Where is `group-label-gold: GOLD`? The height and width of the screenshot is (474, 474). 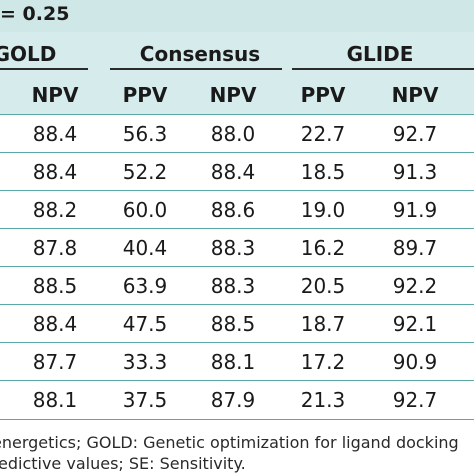 group-label-gold: GOLD is located at coordinates (28, 54).